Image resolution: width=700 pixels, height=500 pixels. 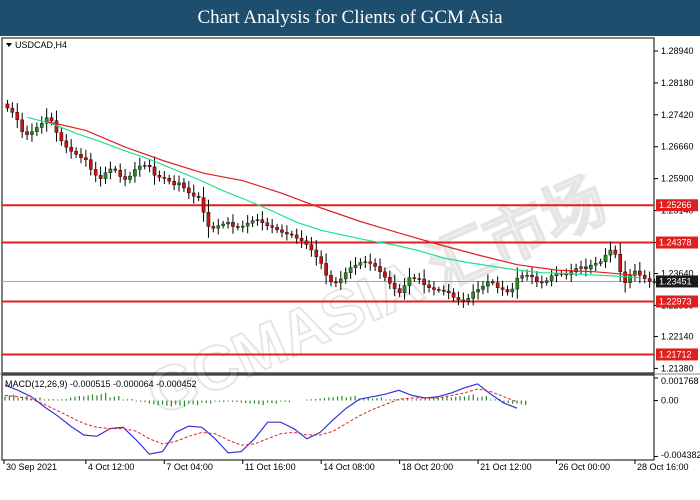 What do you see at coordinates (663, 467) in the screenshot?
I see `time-tick-label: 28 Oct 16:00` at bounding box center [663, 467].